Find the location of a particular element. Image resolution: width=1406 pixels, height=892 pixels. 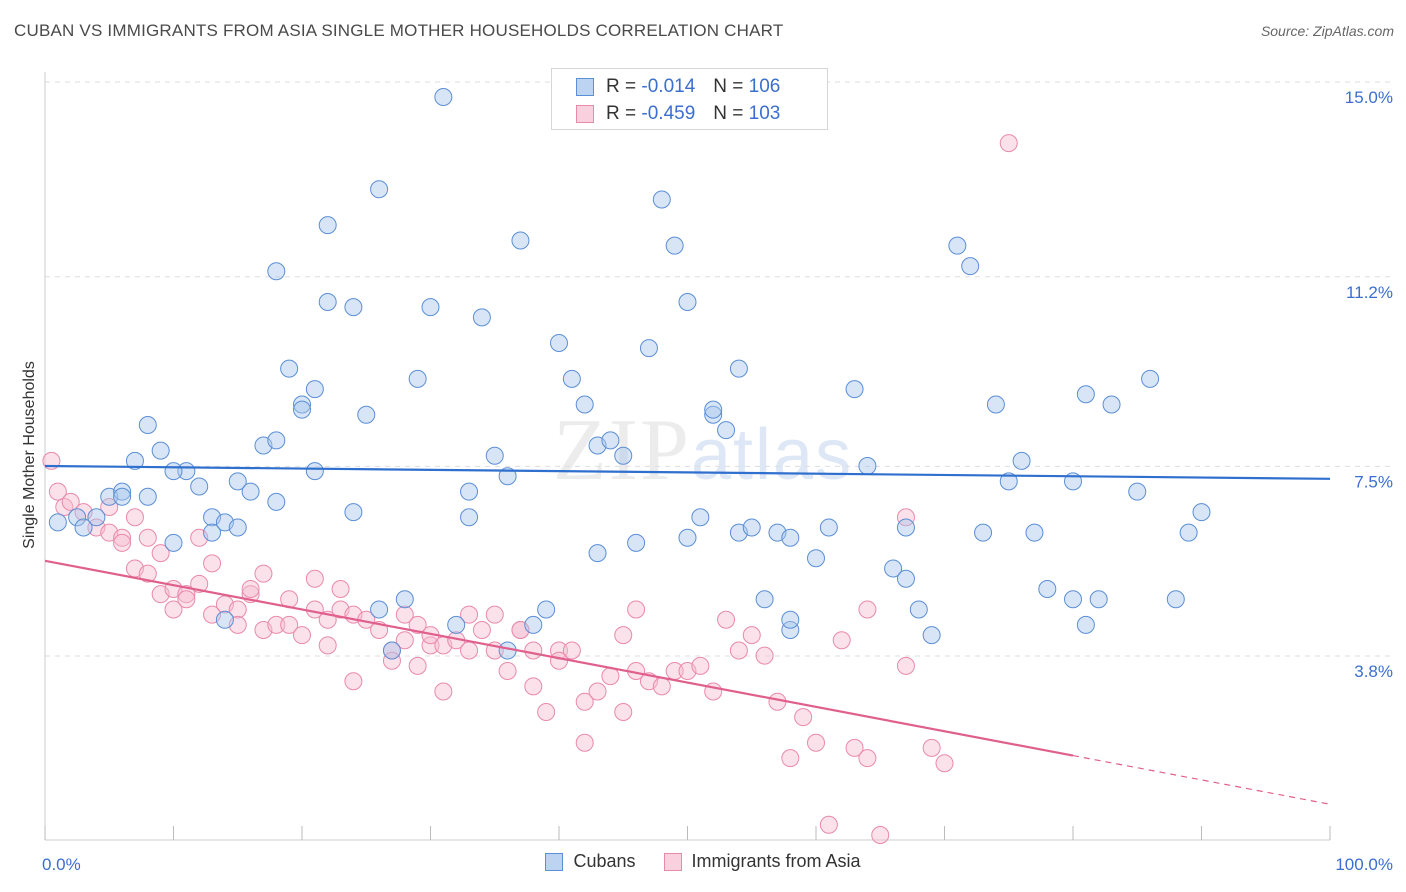

correlation-legend: R = -0.014 N = 106 R = -0.459 N = 103 is located at coordinates (689, 99).